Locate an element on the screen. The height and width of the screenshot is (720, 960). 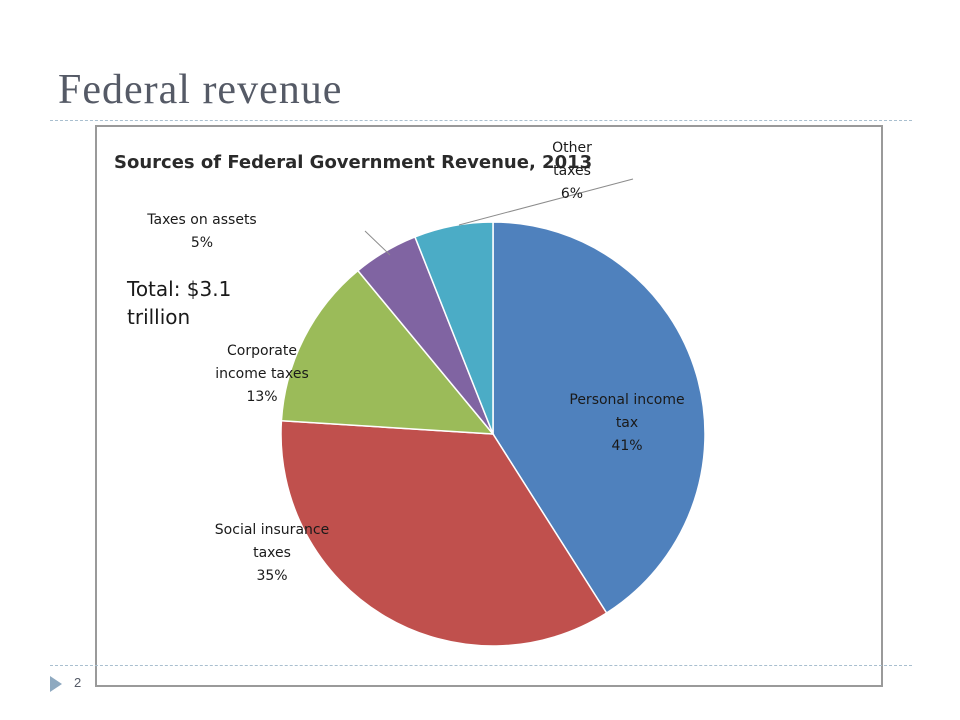
slice-corporate-income-taxes is located at coordinates (387, 352).